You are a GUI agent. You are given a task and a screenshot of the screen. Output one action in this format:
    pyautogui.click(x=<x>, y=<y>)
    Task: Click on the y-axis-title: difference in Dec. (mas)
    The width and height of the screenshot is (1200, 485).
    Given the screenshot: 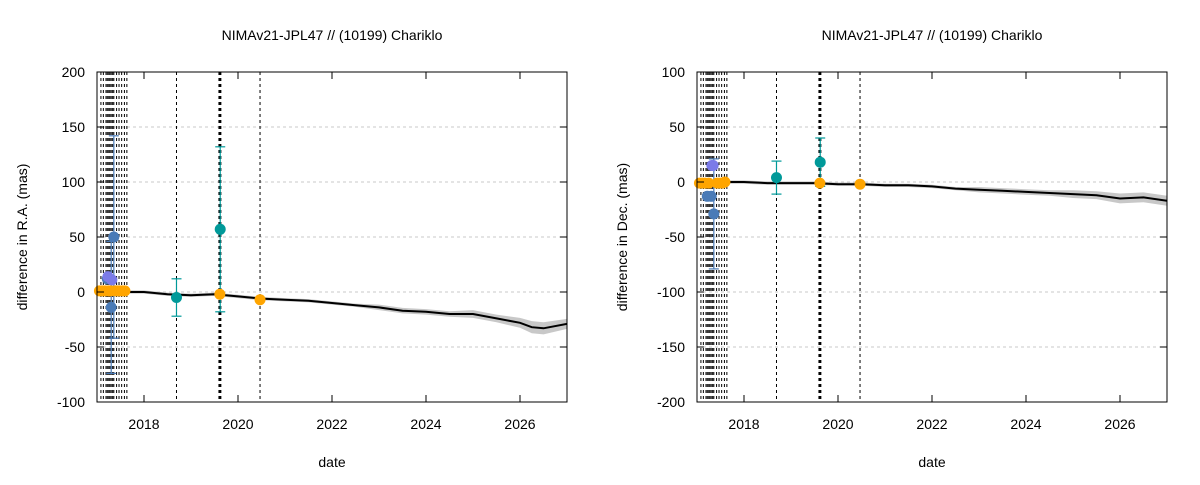 What is the action you would take?
    pyautogui.click(x=622, y=237)
    